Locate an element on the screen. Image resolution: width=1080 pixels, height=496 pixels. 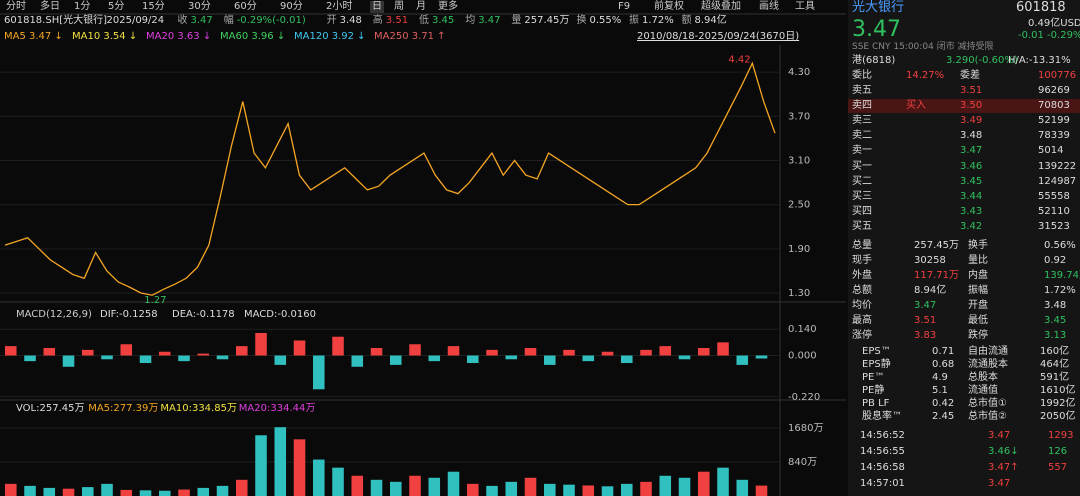
book-volume: 70803 is located at coordinates (1054, 105).